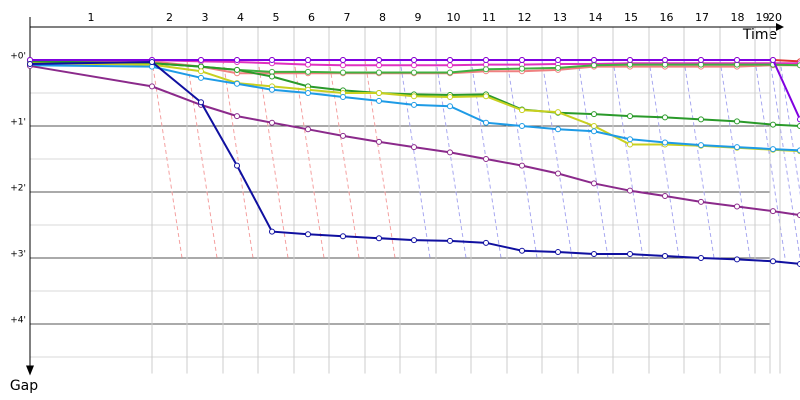  What do you see at coordinates (18, 255) in the screenshot?
I see `y-tick-label: +3'` at bounding box center [18, 255].